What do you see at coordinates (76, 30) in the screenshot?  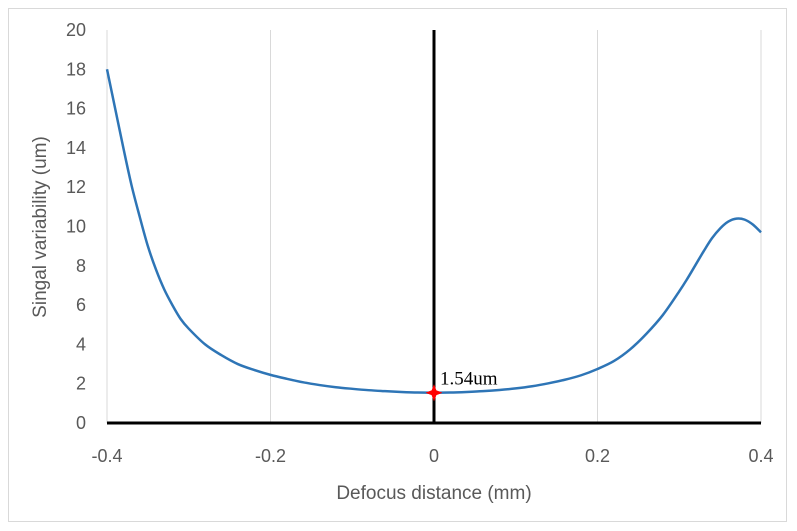 I see `y-tick-label: 20` at bounding box center [76, 30].